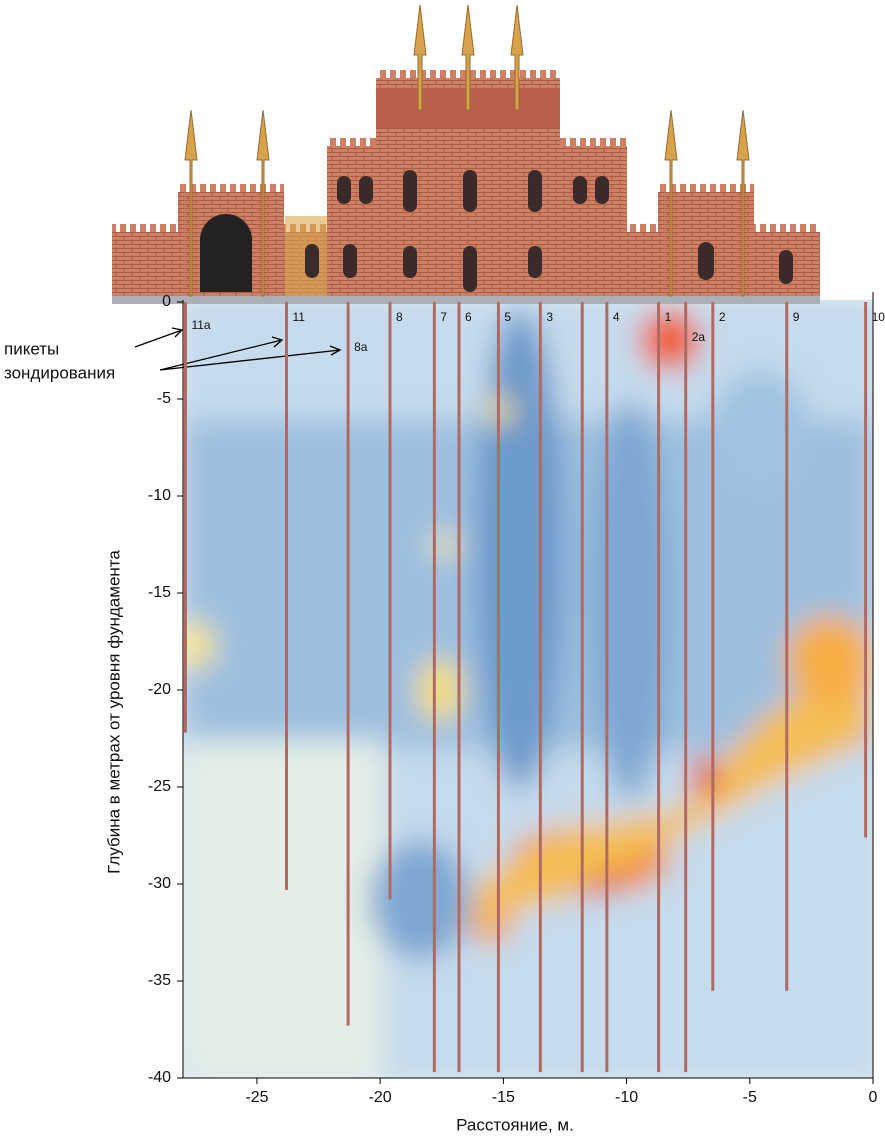 The height and width of the screenshot is (1140, 885). I want to click on probe-label: 1, so click(668, 317).